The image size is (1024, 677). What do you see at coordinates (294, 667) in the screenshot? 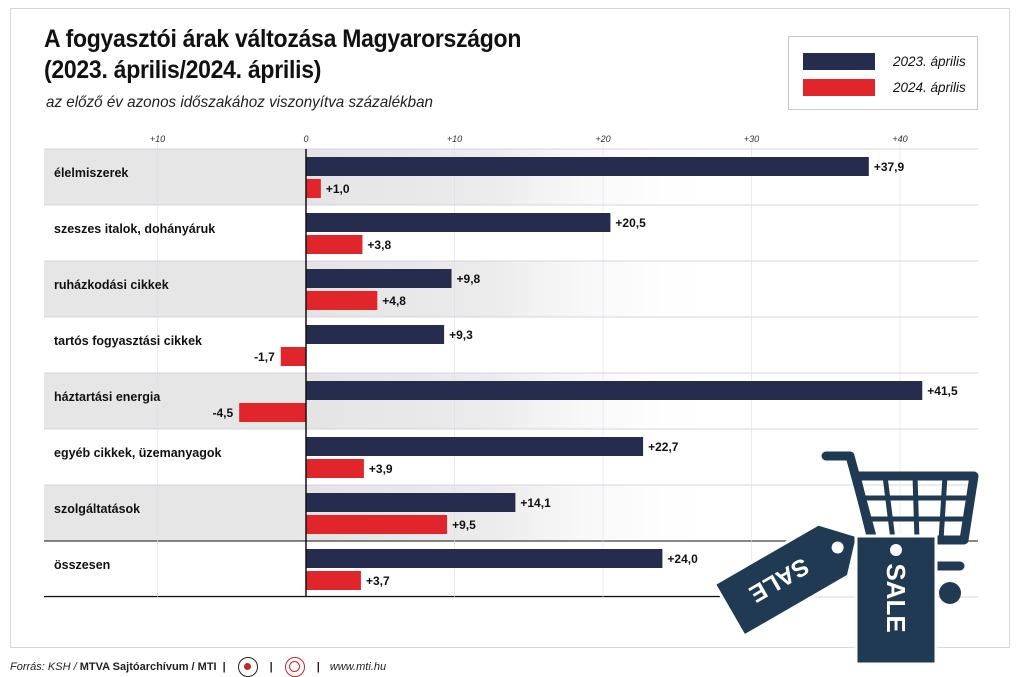
I see `mti-logo-icon` at bounding box center [294, 667].